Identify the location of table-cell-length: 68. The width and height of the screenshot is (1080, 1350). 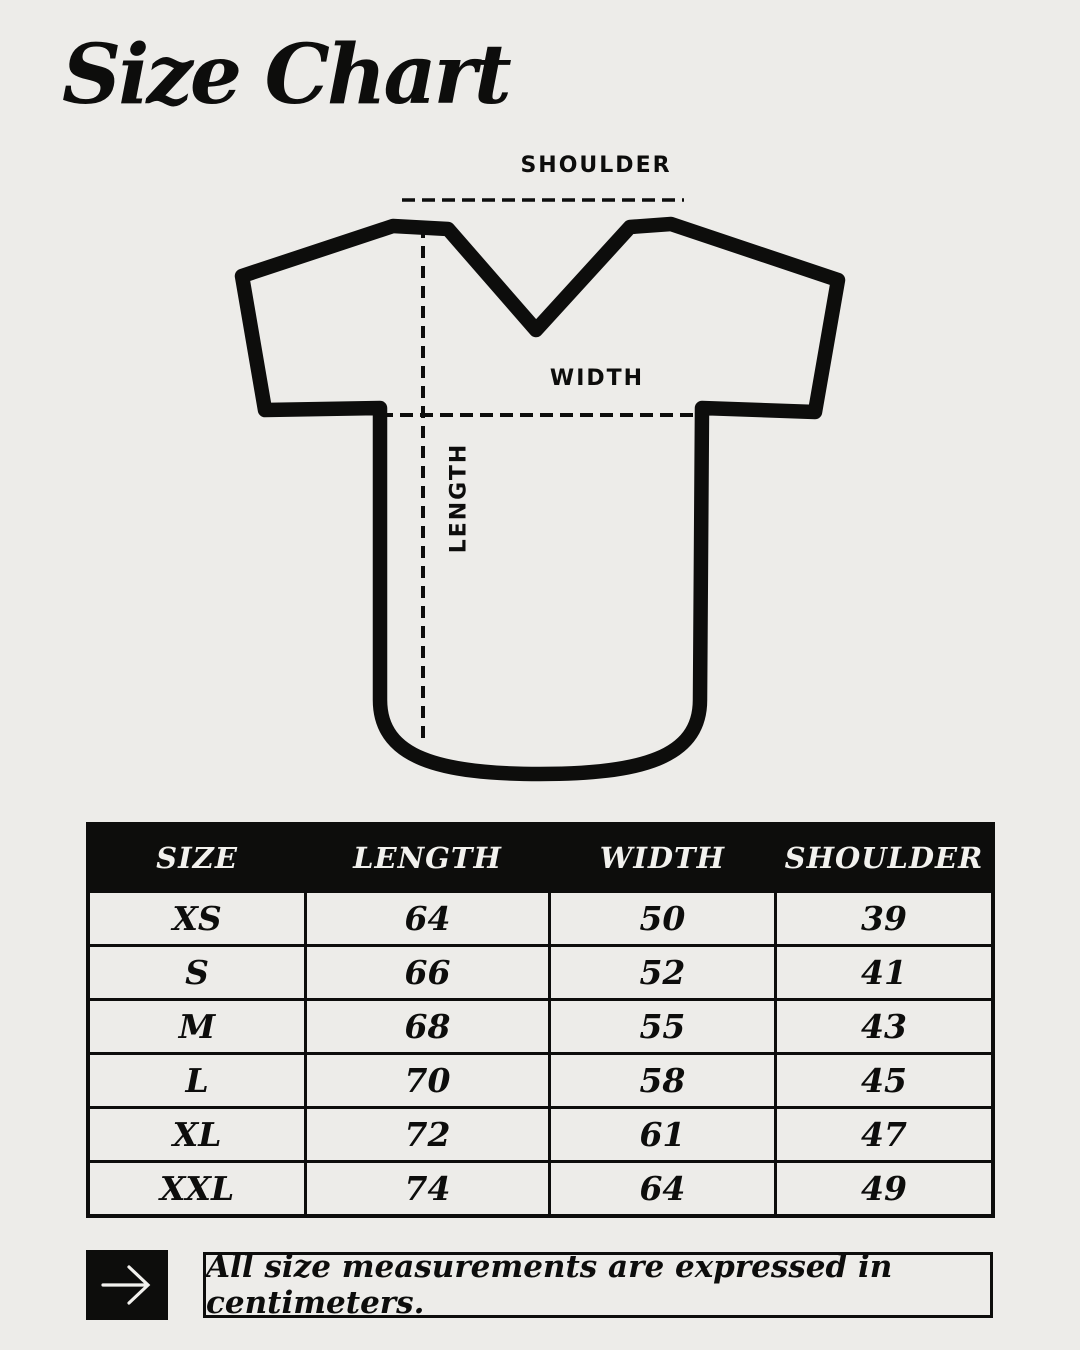
(427, 1026).